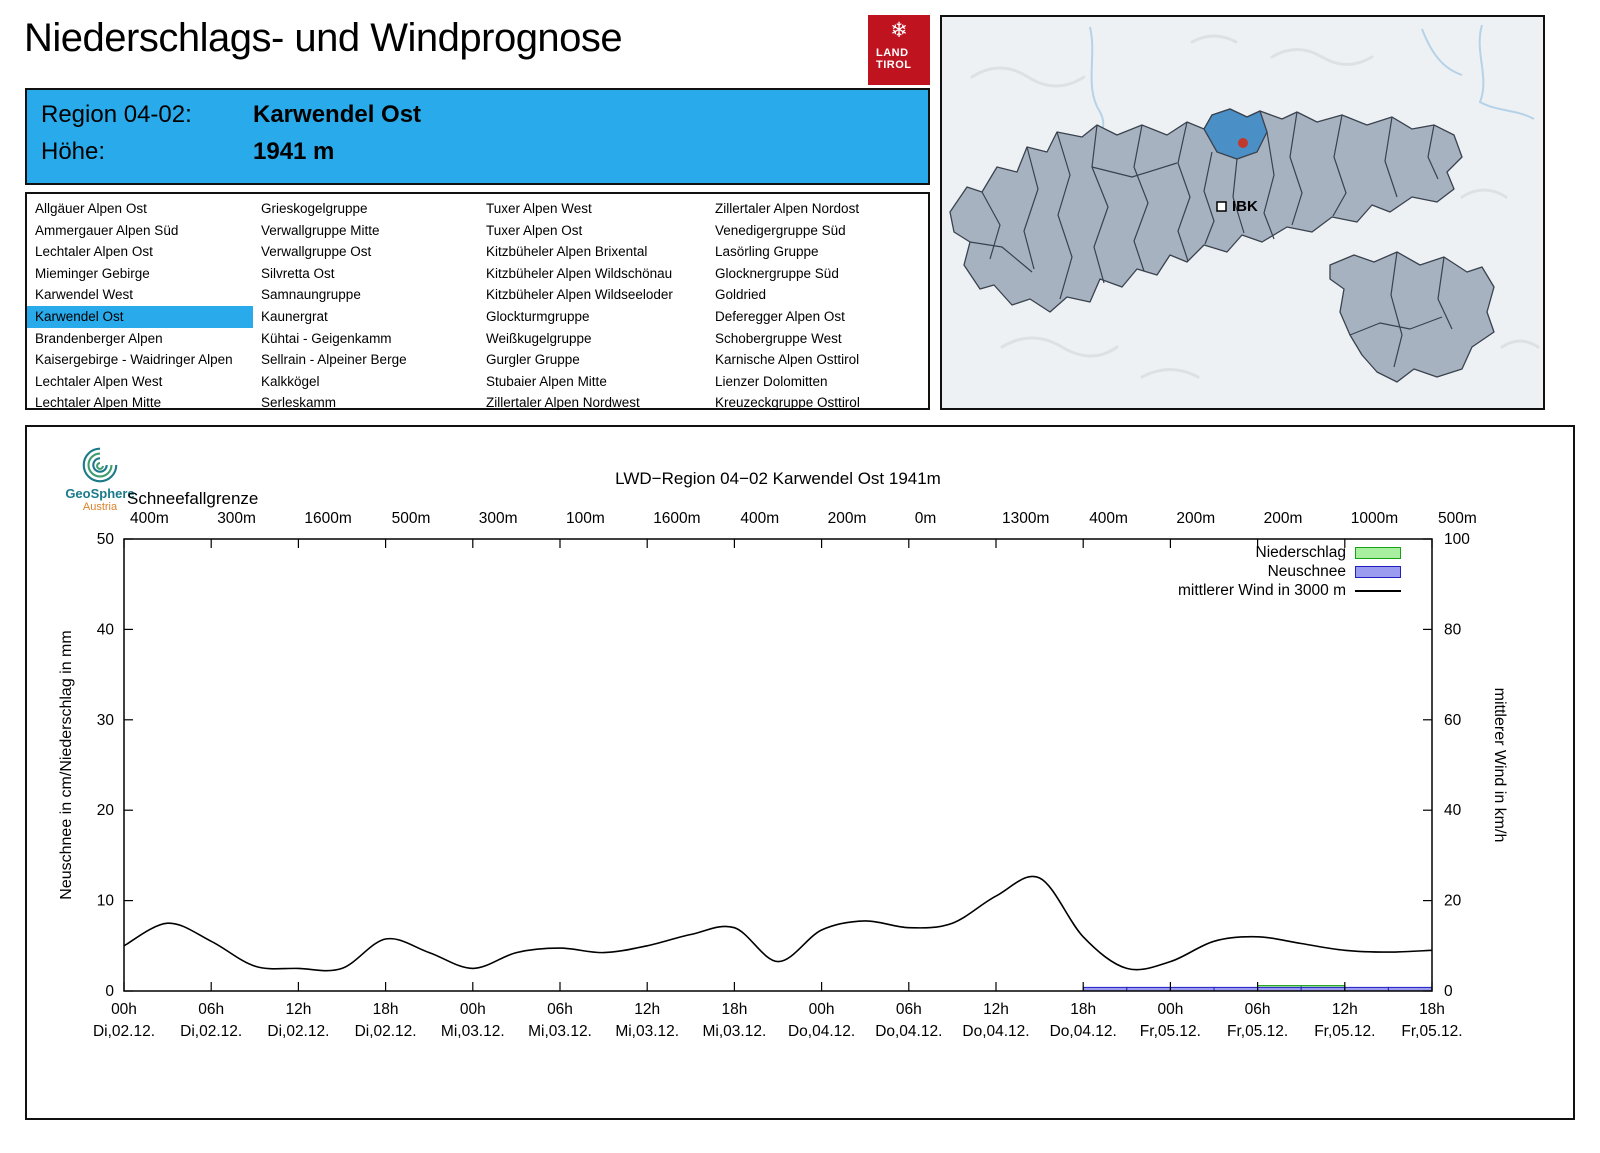 Image resolution: width=1600 pixels, height=1153 pixels. I want to click on tirol-map-panel: IBK, so click(1242, 212).